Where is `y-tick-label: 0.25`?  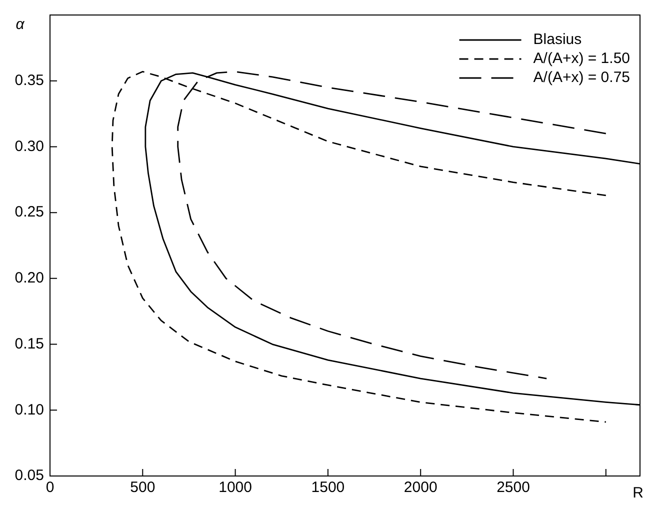 y-tick-label: 0.25 is located at coordinates (29, 212).